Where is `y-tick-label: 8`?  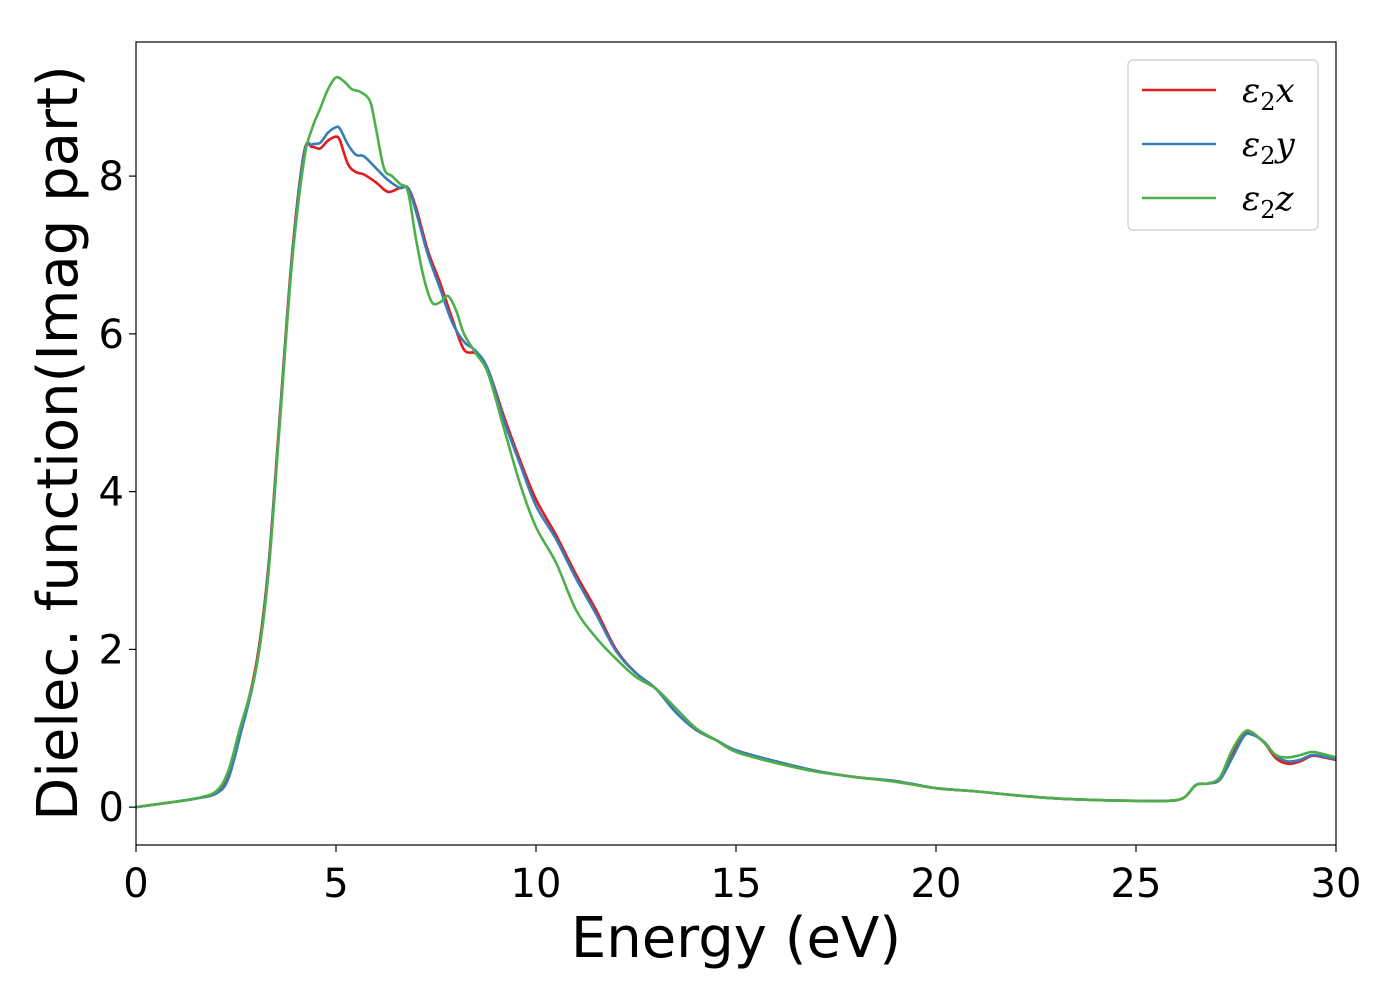 y-tick-label: 8 is located at coordinates (111, 177).